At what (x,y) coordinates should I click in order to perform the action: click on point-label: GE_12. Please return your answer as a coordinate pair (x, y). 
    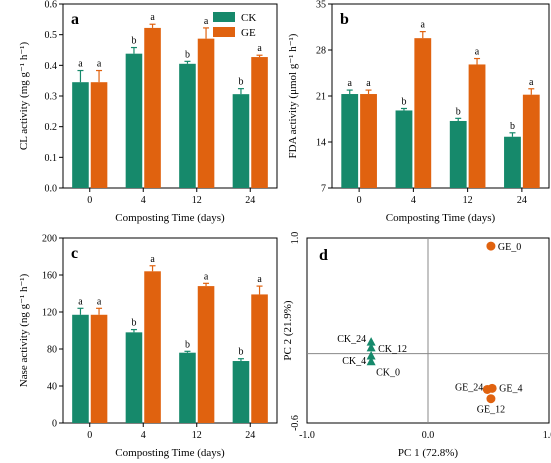
    Looking at the image, I should click on (491, 410).